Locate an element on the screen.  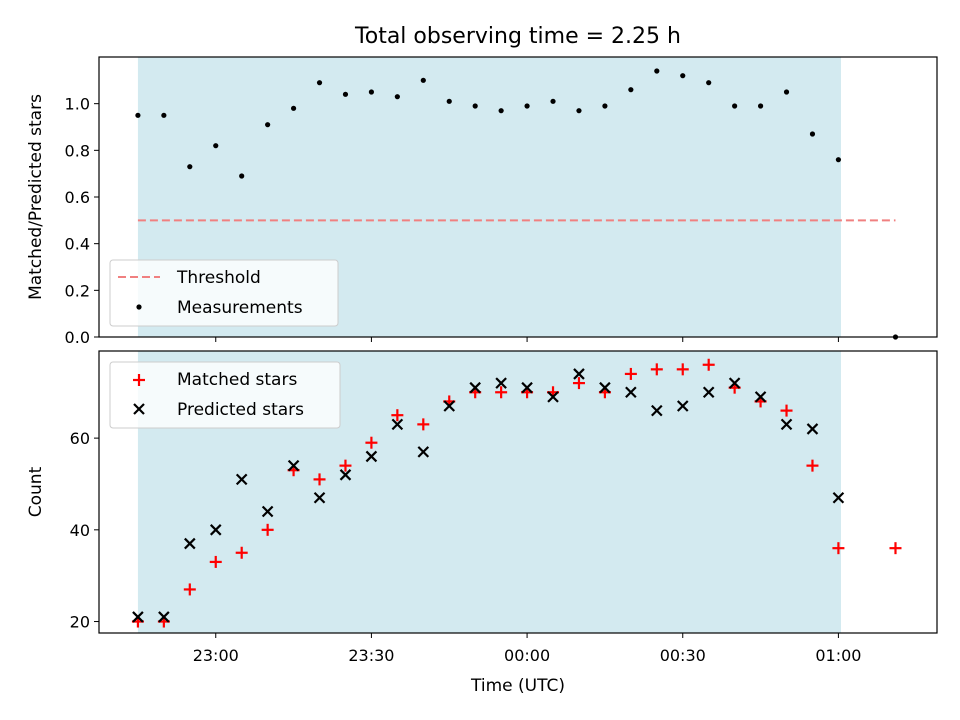
count-legend: Matched stars Predicted stars is located at coordinates (225, 395).